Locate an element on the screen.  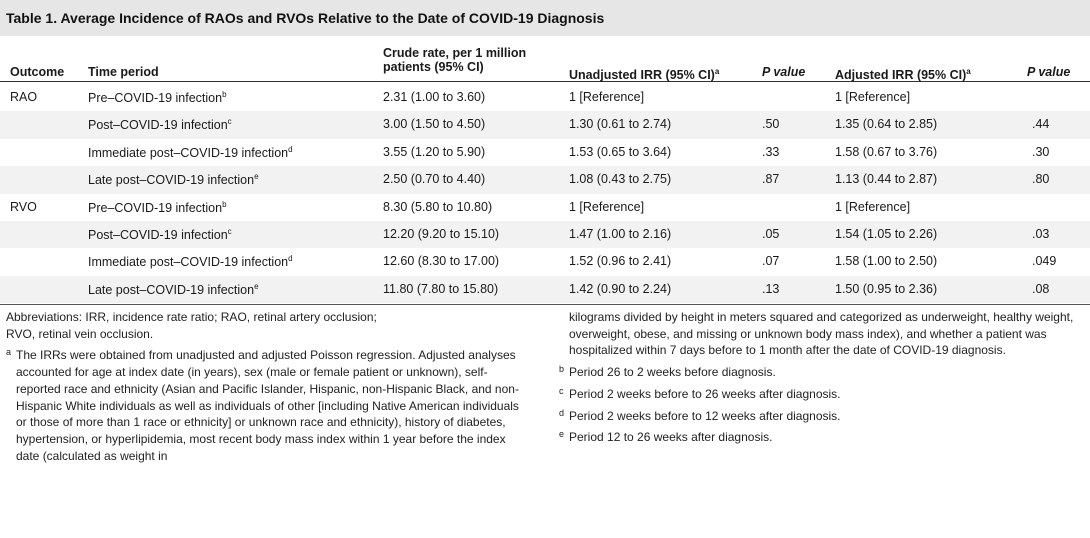
cell-p-value-2: .80 is located at coordinates (1041, 179).